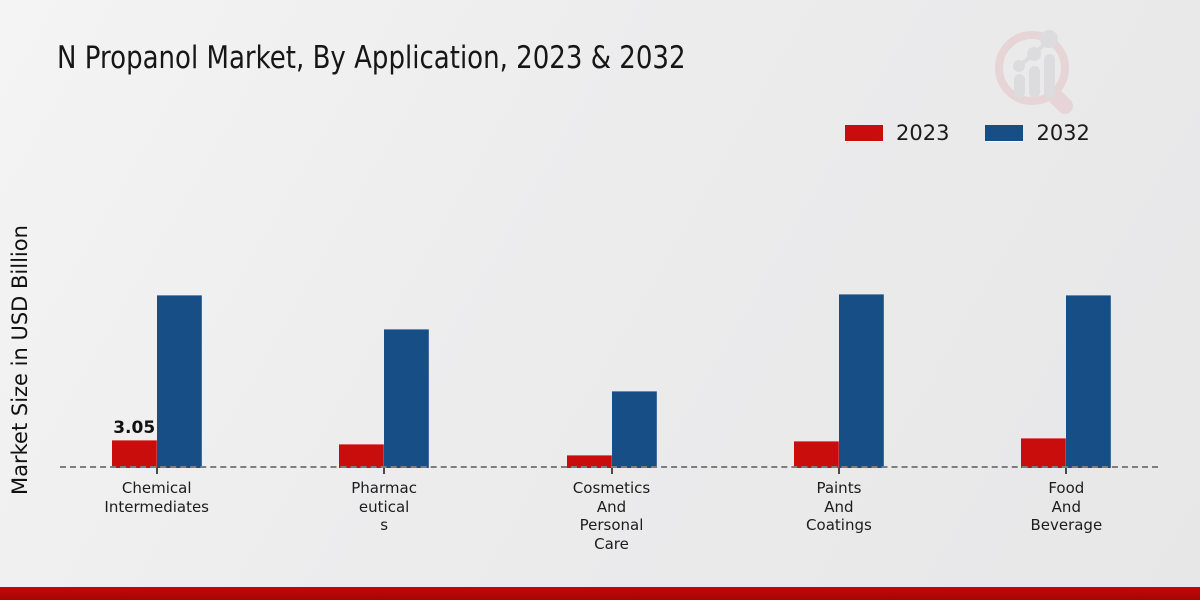  I want to click on category-label: Food And Beverage, so click(1066, 506).